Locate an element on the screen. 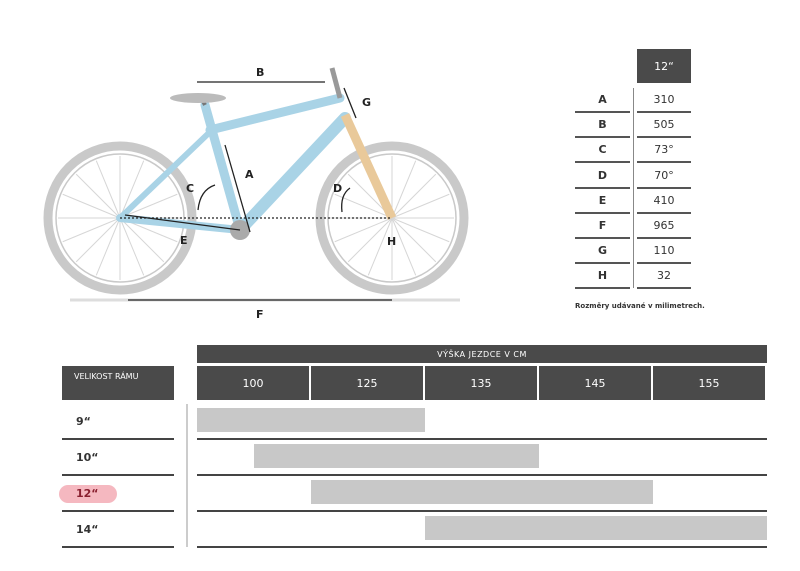  geometry-row: A 310 is located at coordinates (633, 100).